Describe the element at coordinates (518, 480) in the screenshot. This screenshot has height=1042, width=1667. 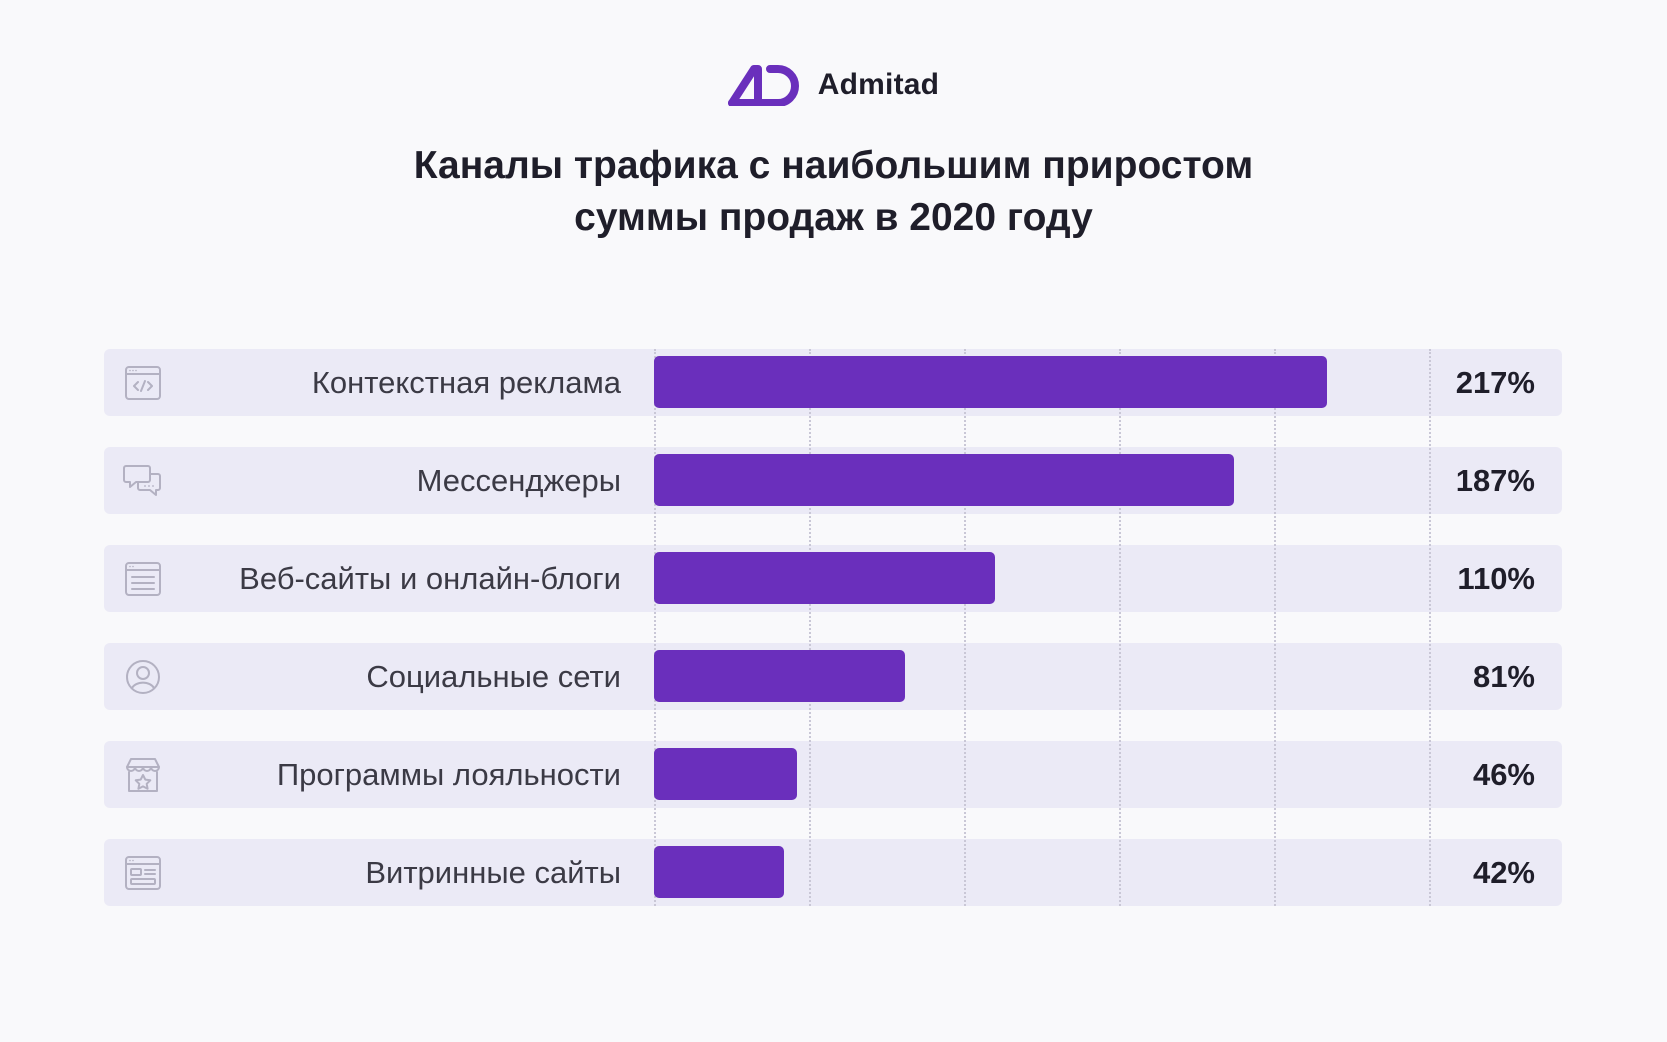
I see `category-label: Мессенджеры` at that location.